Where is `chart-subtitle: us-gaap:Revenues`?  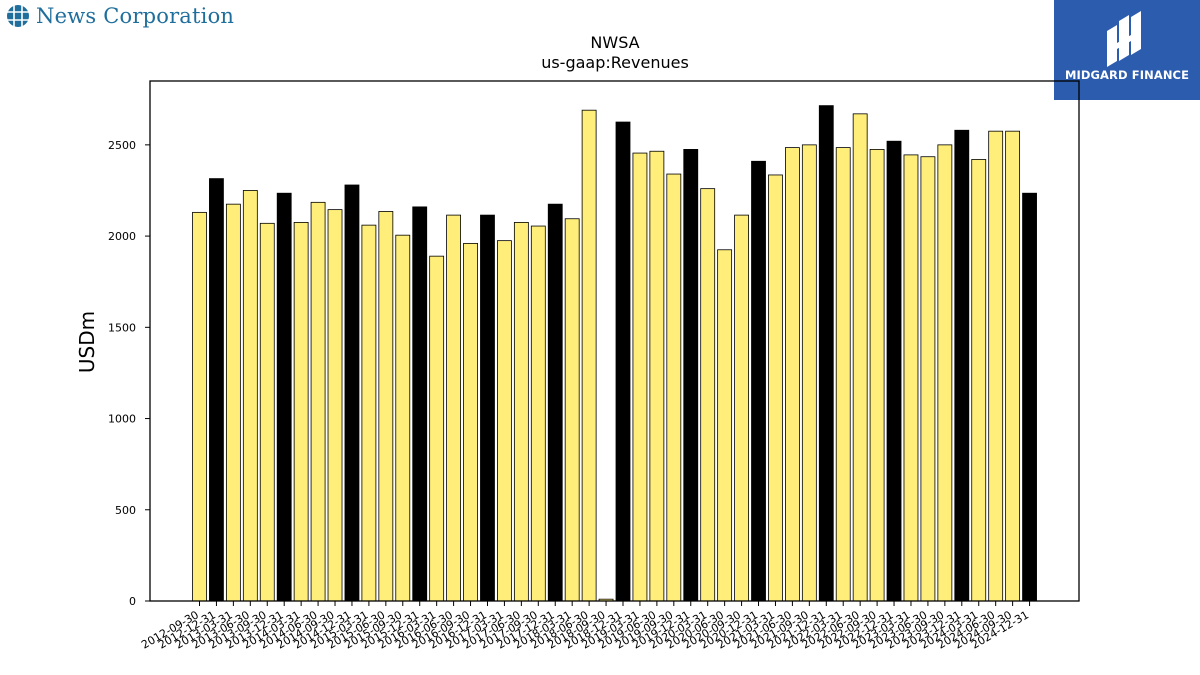
chart-subtitle: us-gaap:Revenues is located at coordinates (615, 62).